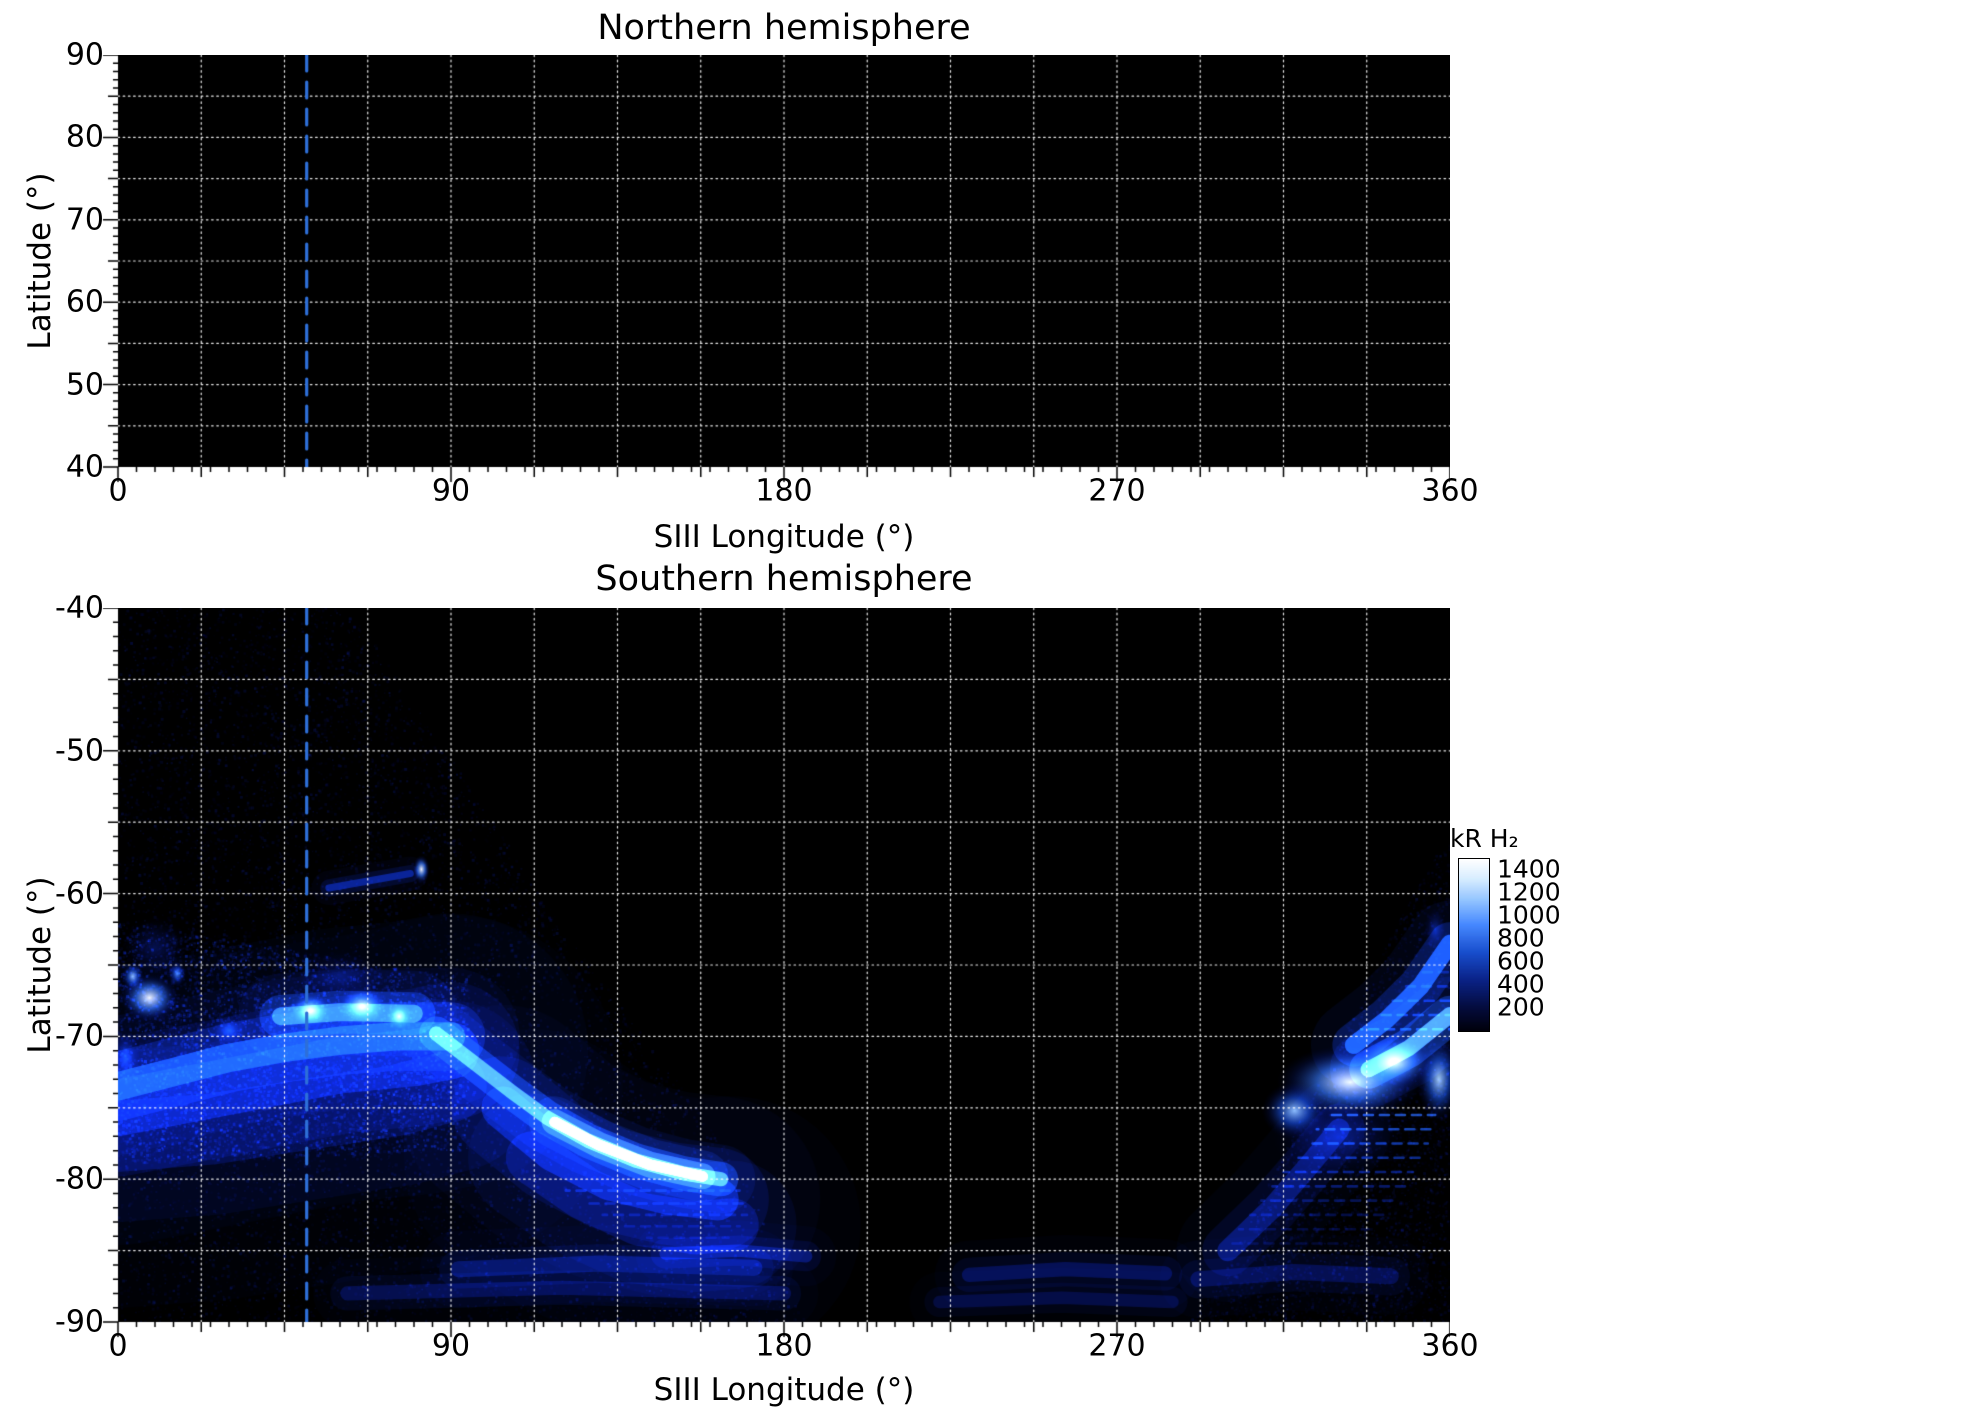 This screenshot has width=1983, height=1423. What do you see at coordinates (784, 28) in the screenshot?
I see `north-panel-title: Northern hemisphere` at bounding box center [784, 28].